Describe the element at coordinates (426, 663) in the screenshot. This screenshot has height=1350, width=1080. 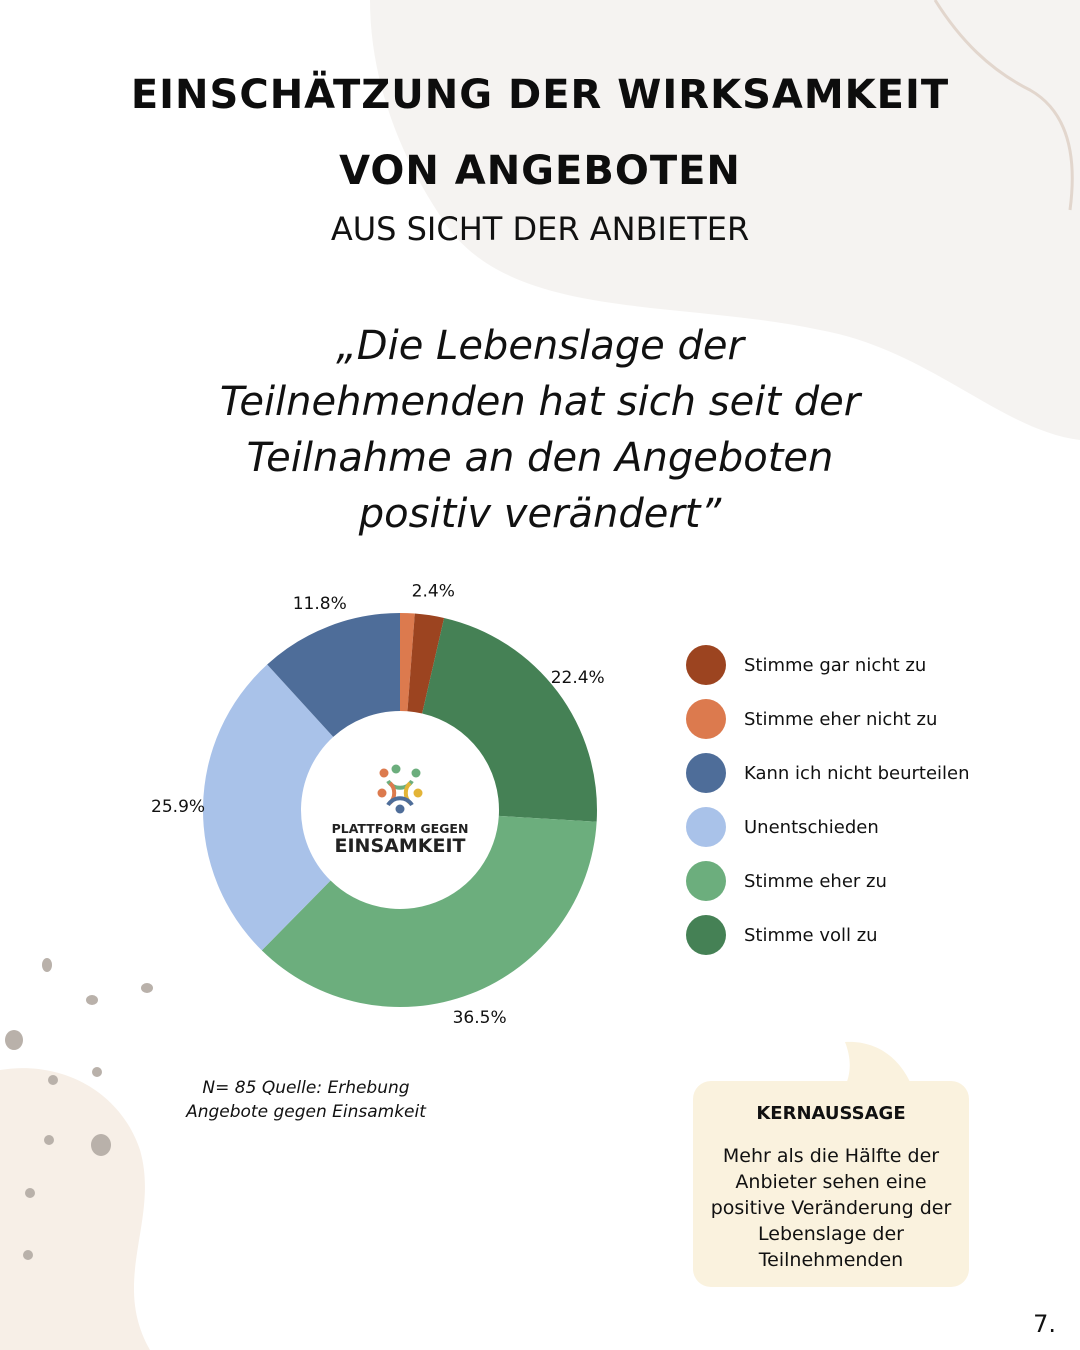
I see `donut-slice-stimme-gar-nicht-zu` at that location.